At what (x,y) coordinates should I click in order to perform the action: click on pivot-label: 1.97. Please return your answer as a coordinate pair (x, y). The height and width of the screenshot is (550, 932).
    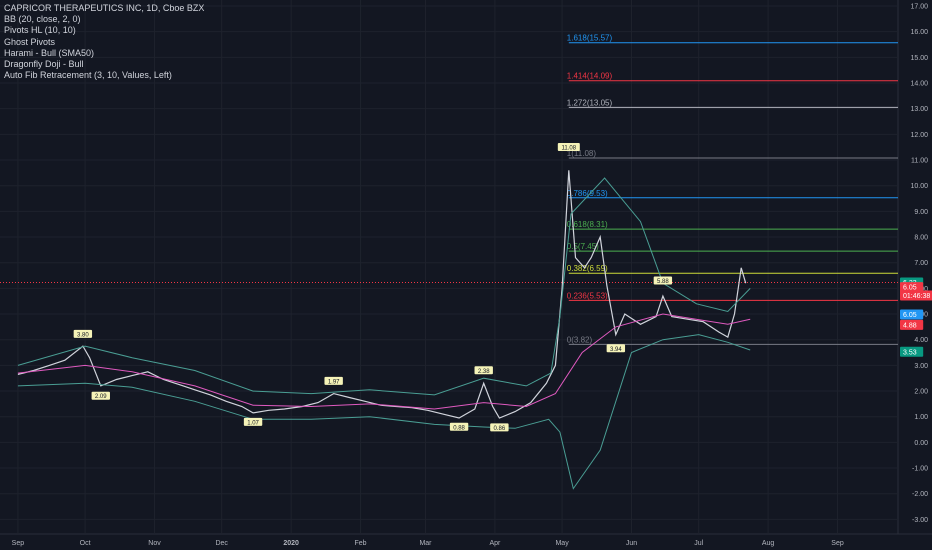
    Looking at the image, I should click on (334, 382).